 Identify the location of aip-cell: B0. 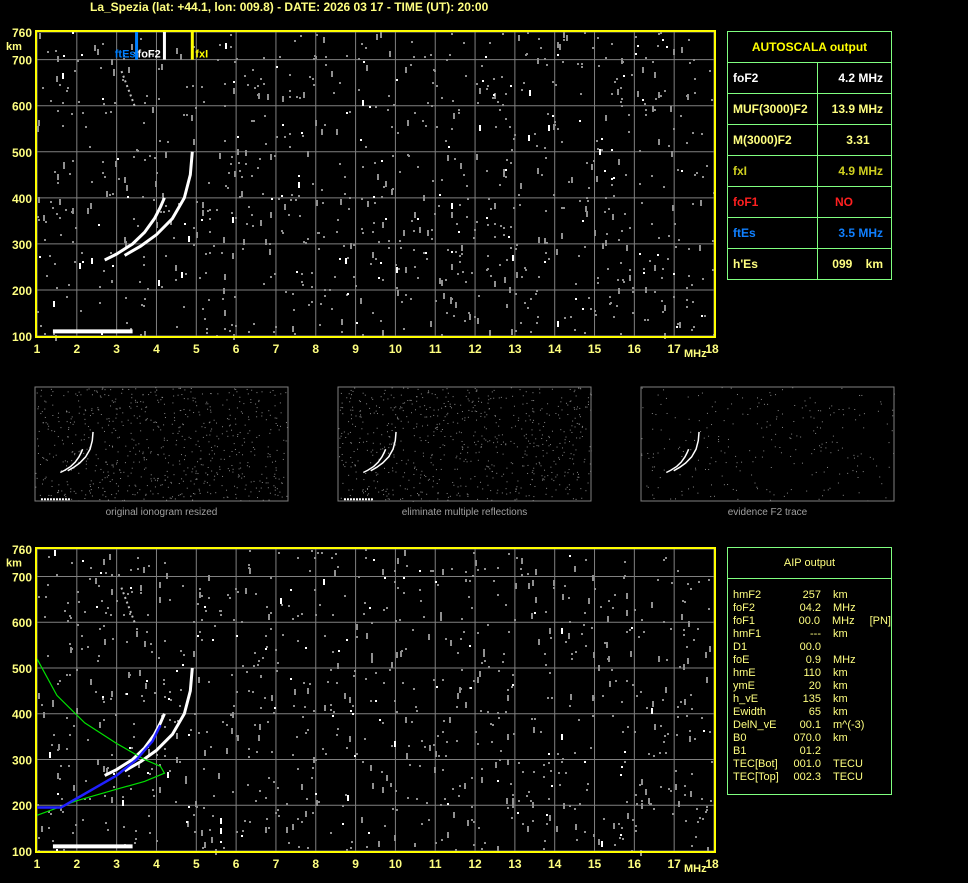
(740, 738).